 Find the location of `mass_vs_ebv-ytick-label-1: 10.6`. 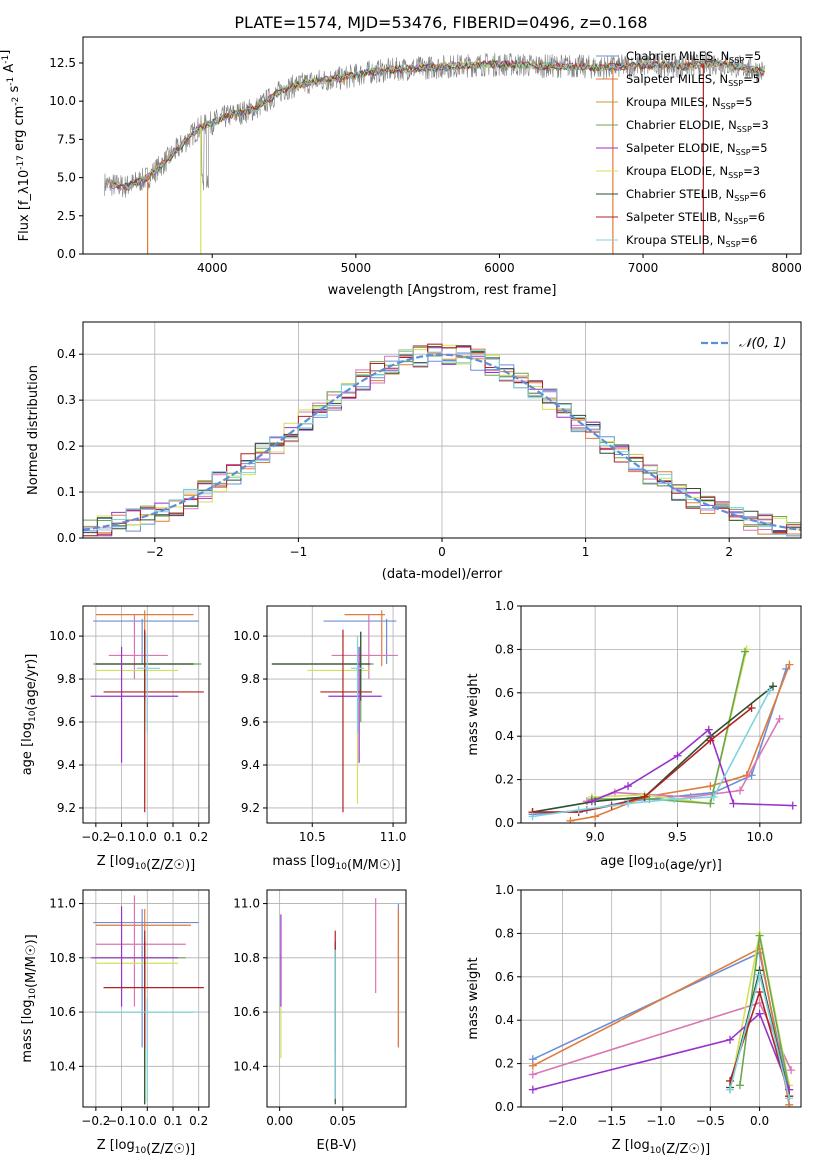

mass_vs_ebv-ytick-label-1: 10.6 is located at coordinates (246, 1012).